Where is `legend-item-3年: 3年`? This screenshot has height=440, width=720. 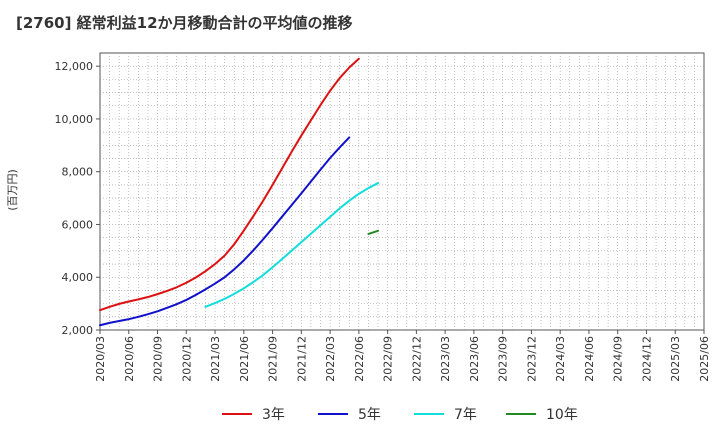
legend-item-3年: 3年 is located at coordinates (253, 415).